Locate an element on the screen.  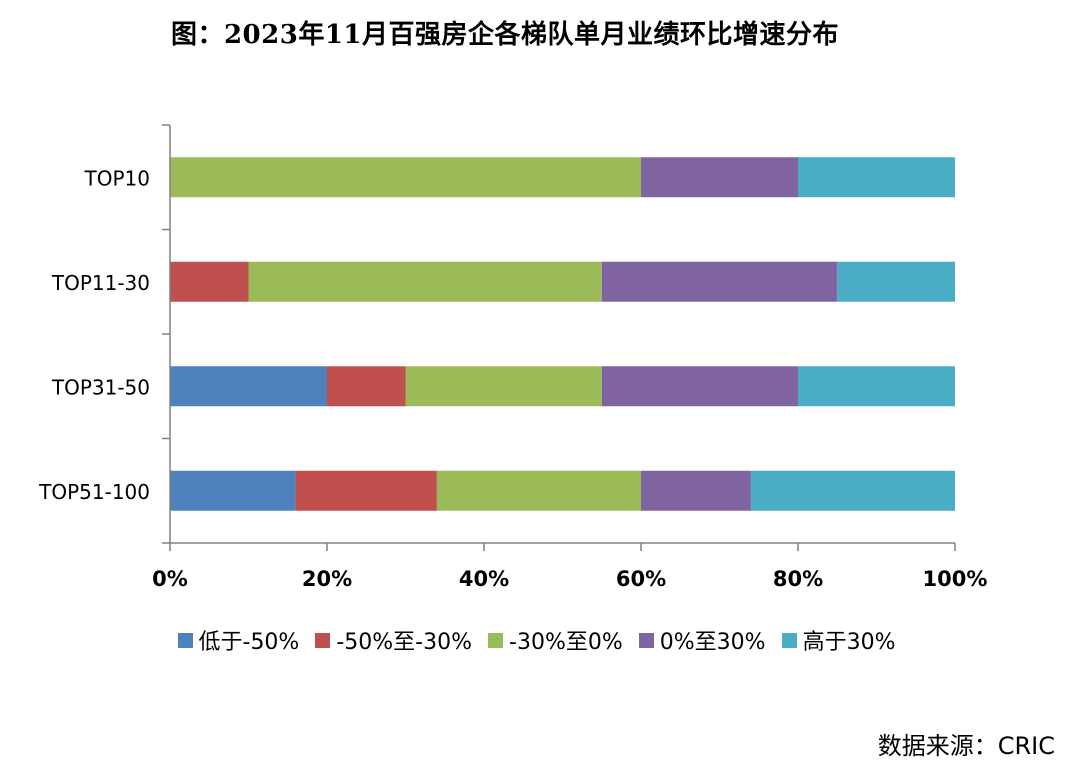
chart-legend: 低于-50% -50%至-30% -30%至0% 0%至30% 高于30% is located at coordinates (536, 640).